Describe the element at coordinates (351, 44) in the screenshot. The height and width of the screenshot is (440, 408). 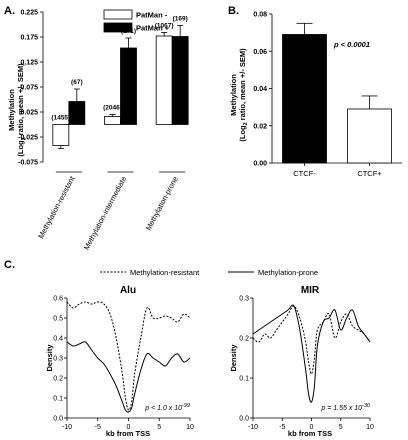
I see `panel-b-pvalue: p < 0.0001` at that location.